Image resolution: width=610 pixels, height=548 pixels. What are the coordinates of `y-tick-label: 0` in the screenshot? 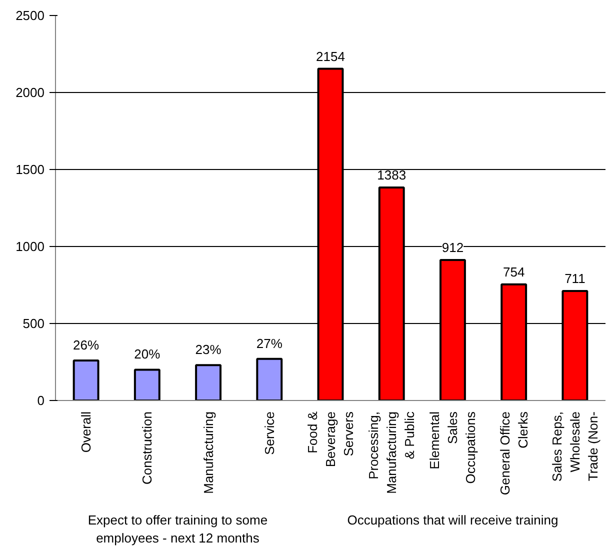 It's located at (41, 400).